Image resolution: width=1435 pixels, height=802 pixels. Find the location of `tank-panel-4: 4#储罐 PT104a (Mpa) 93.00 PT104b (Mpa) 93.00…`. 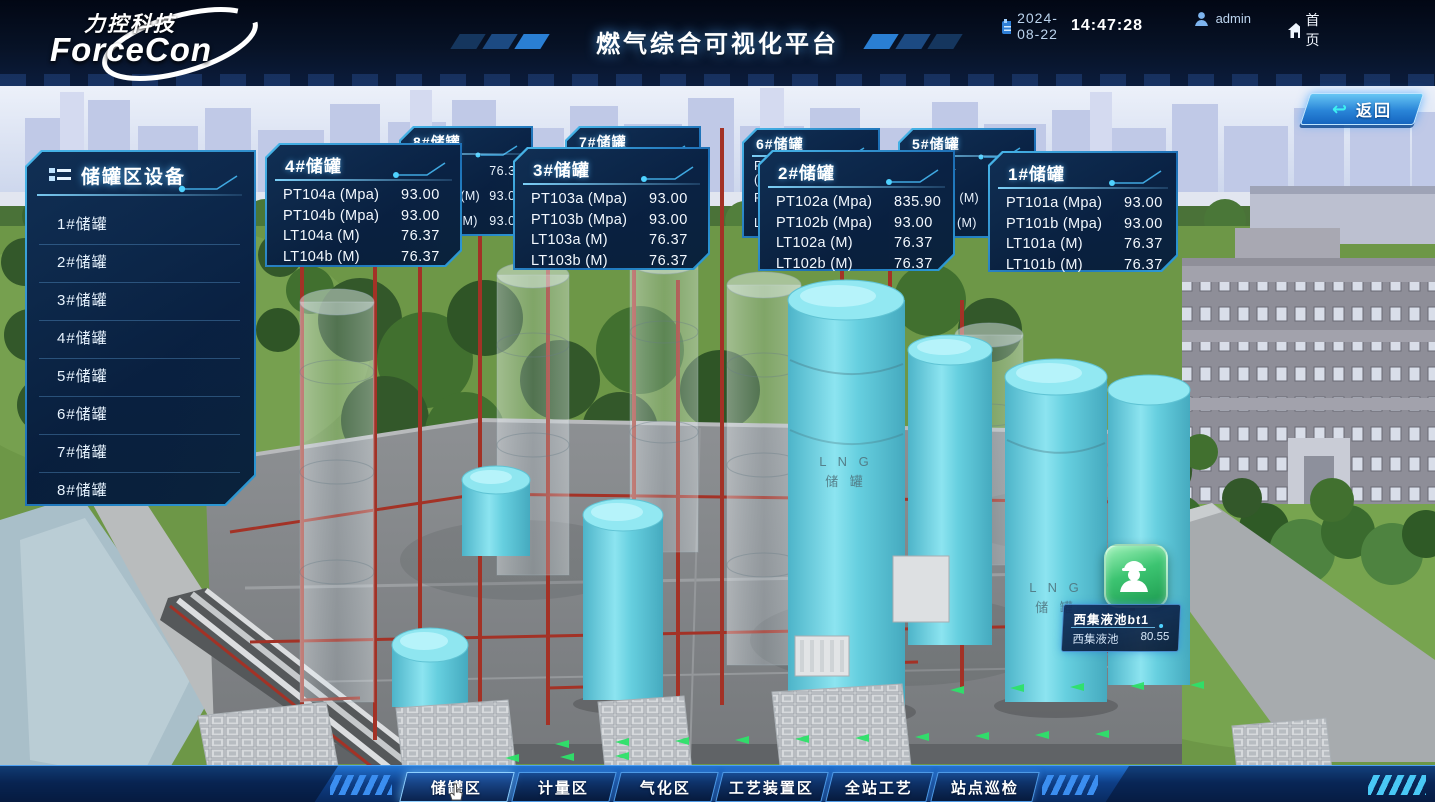

tank-panel-4: 4#储罐 PT104a (Mpa) 93.00 PT104b (Mpa) 93.00… is located at coordinates (363, 205).